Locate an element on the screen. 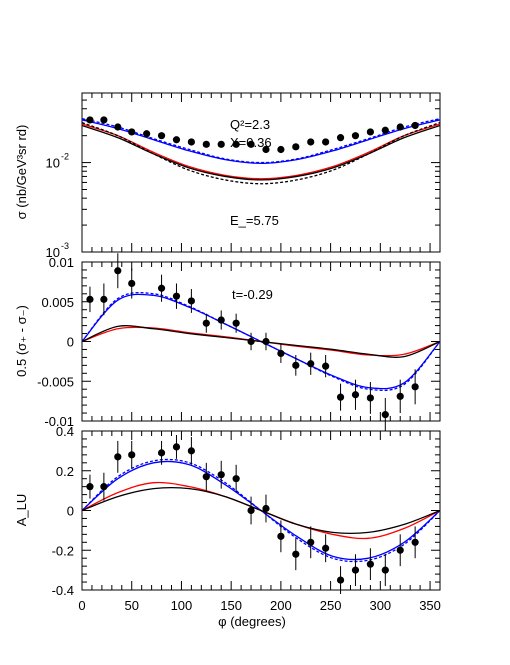 The width and height of the screenshot is (510, 665). y-tick-label: 0.4 is located at coordinates (65, 431).